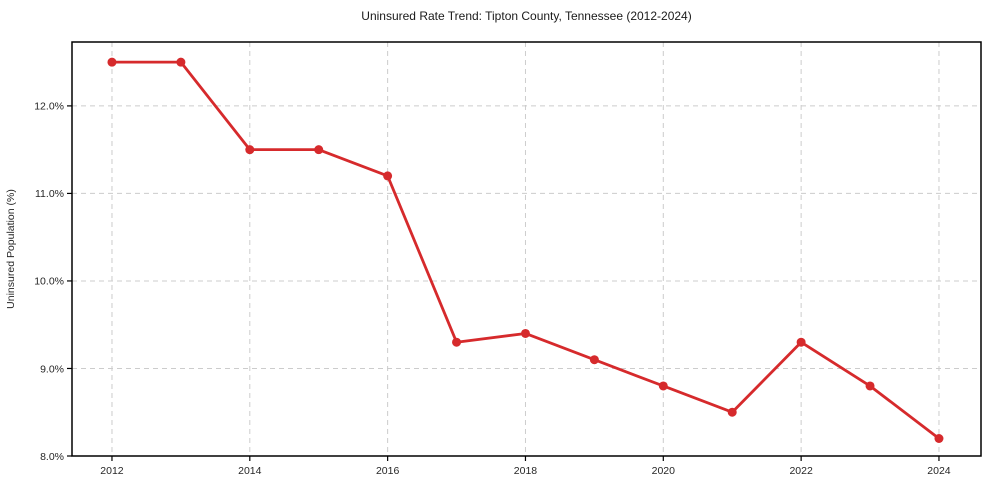  Describe the element at coordinates (250, 471) in the screenshot. I see `x-tick-label: 2014` at that location.